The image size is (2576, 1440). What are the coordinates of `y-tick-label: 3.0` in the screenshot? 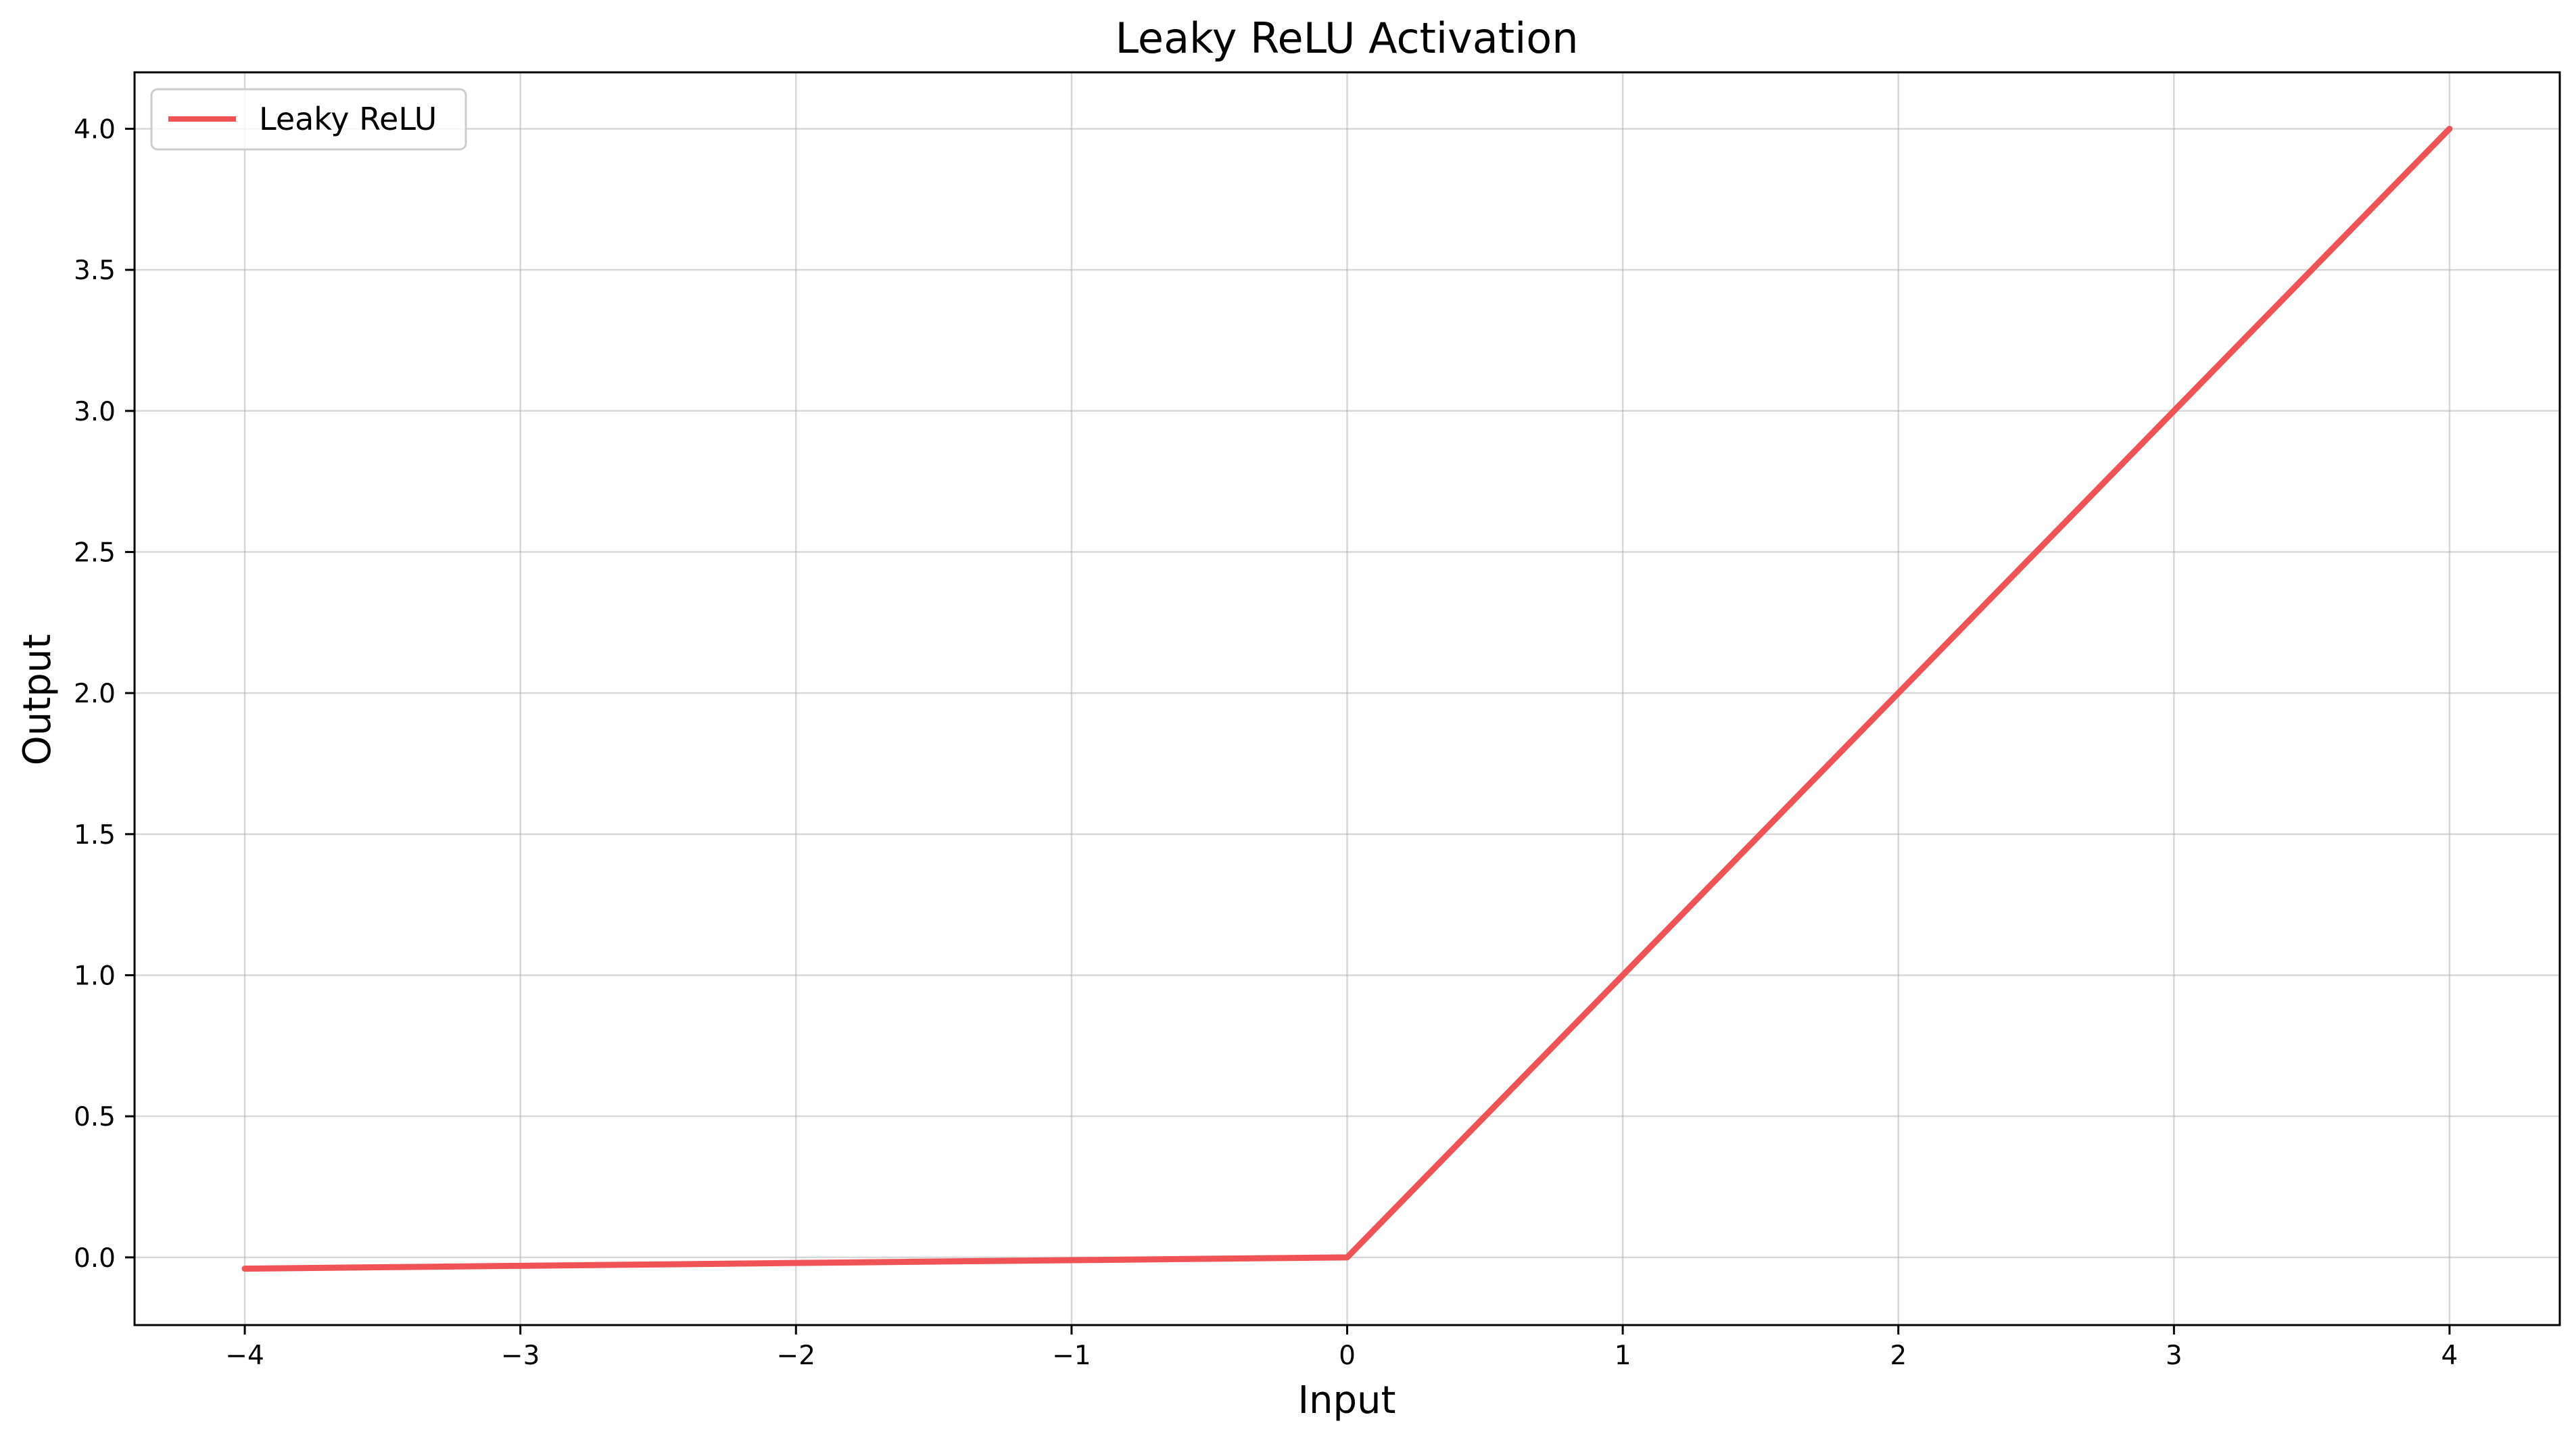 It's located at (95, 412).